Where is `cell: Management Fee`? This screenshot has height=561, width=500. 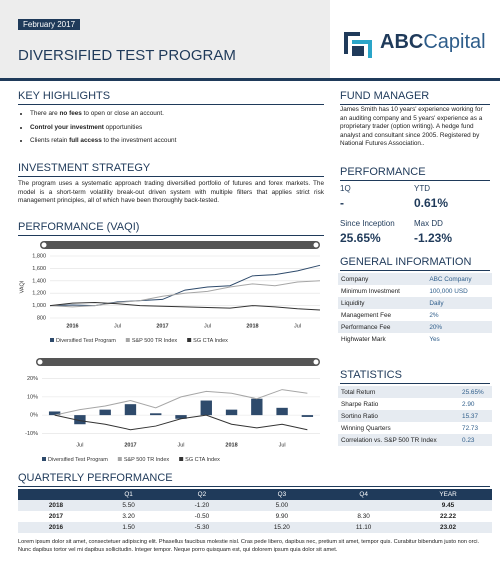
cell: Management Fee is located at coordinates (366, 315).